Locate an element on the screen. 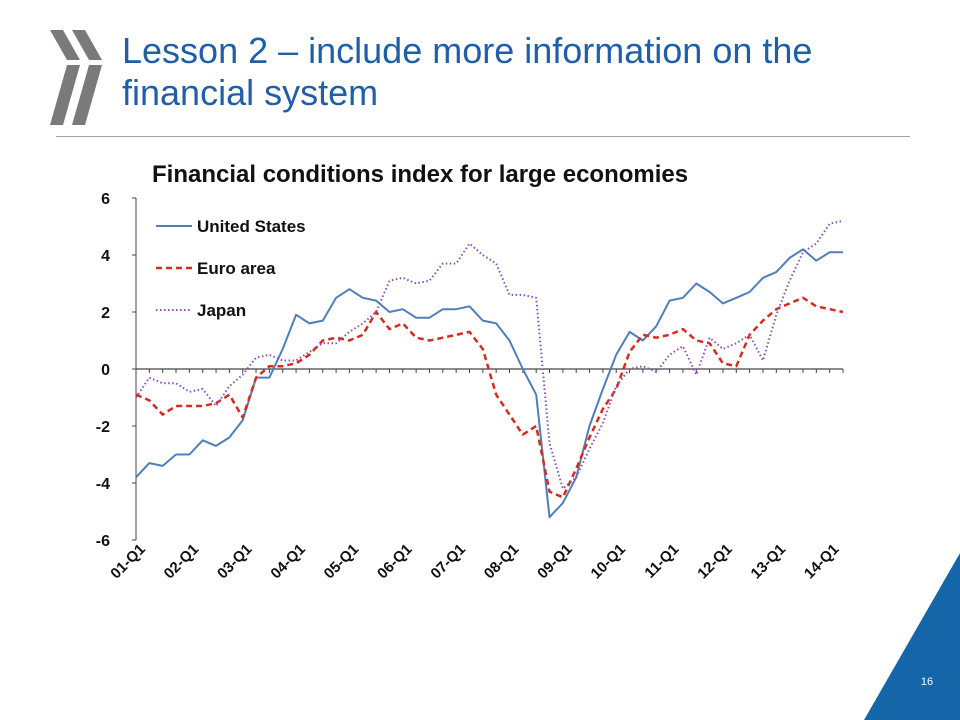 Image resolution: width=960 pixels, height=720 pixels. title-divider is located at coordinates (483, 136).